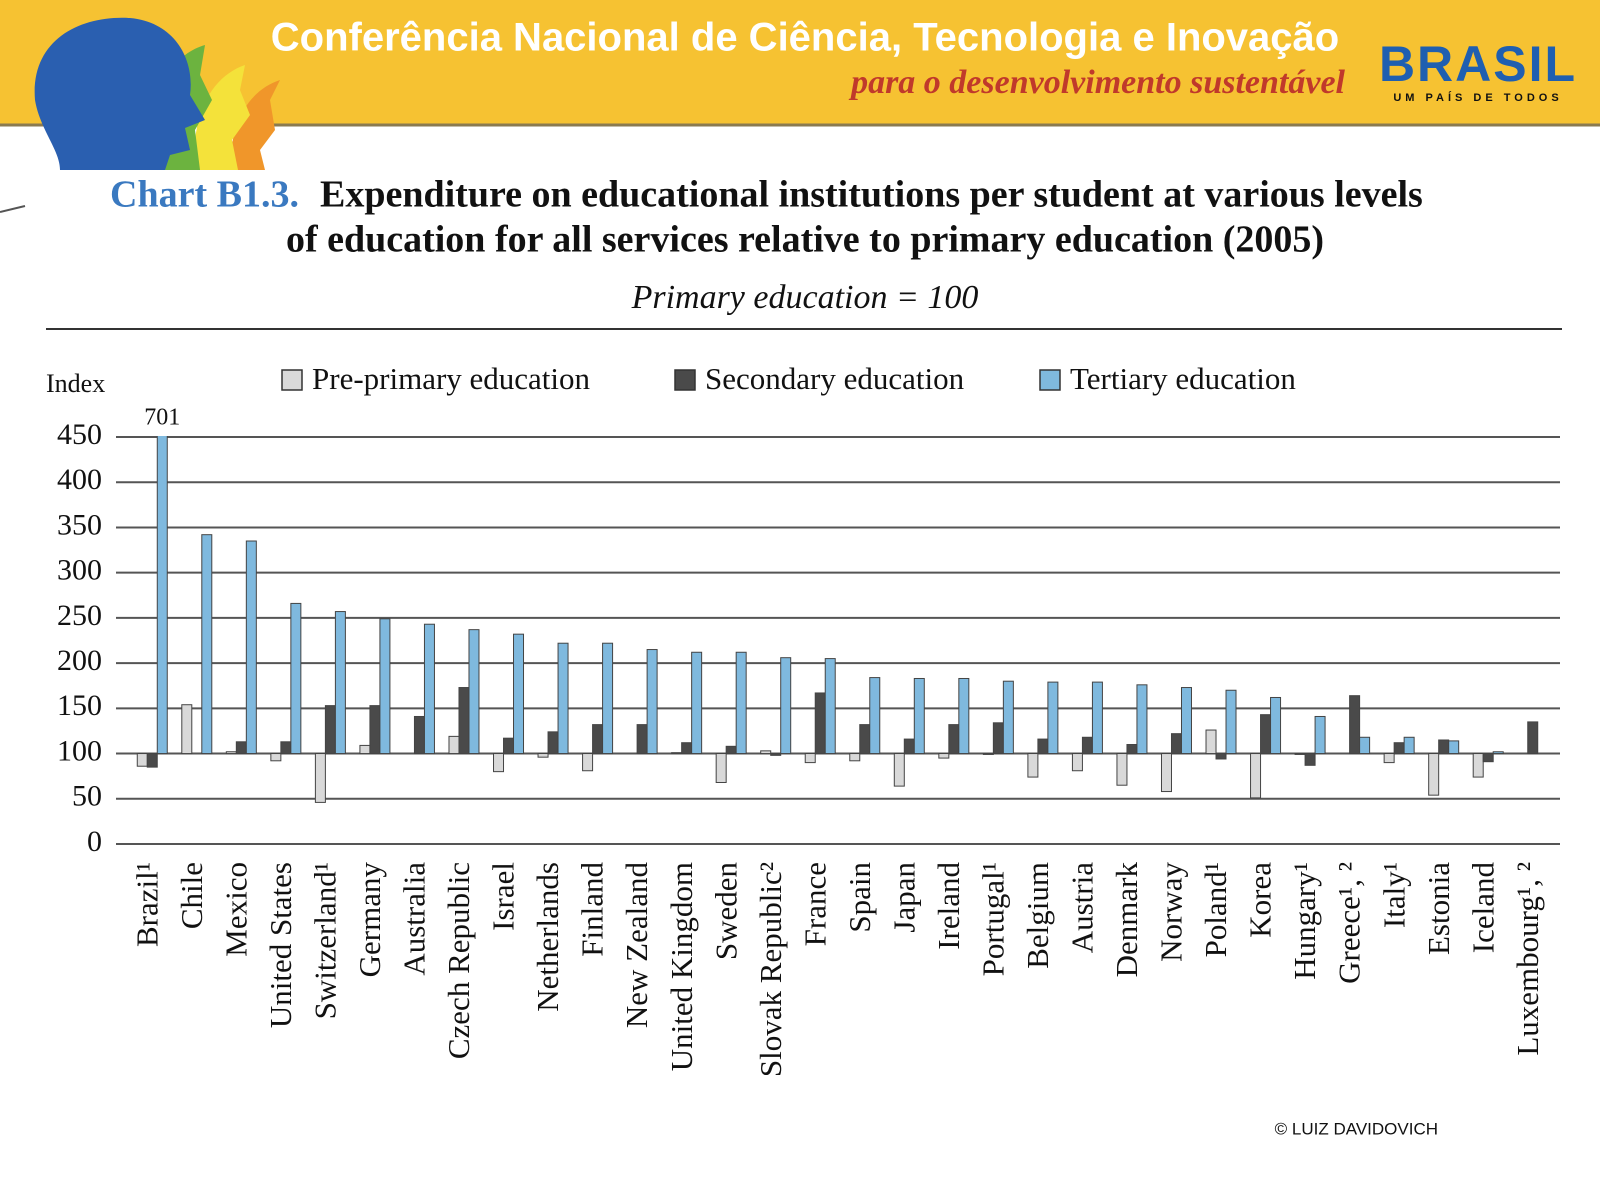 The height and width of the screenshot is (1200, 1600). I want to click on x-tick-label: Denmark, so click(1126, 920).